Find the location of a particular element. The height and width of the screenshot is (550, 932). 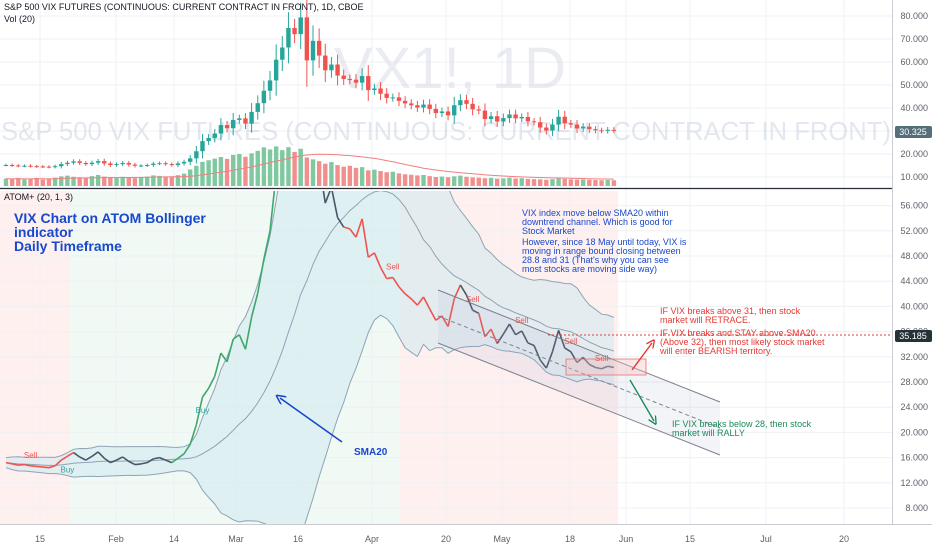

buy-signal-label: Buy is located at coordinates (68, 469).